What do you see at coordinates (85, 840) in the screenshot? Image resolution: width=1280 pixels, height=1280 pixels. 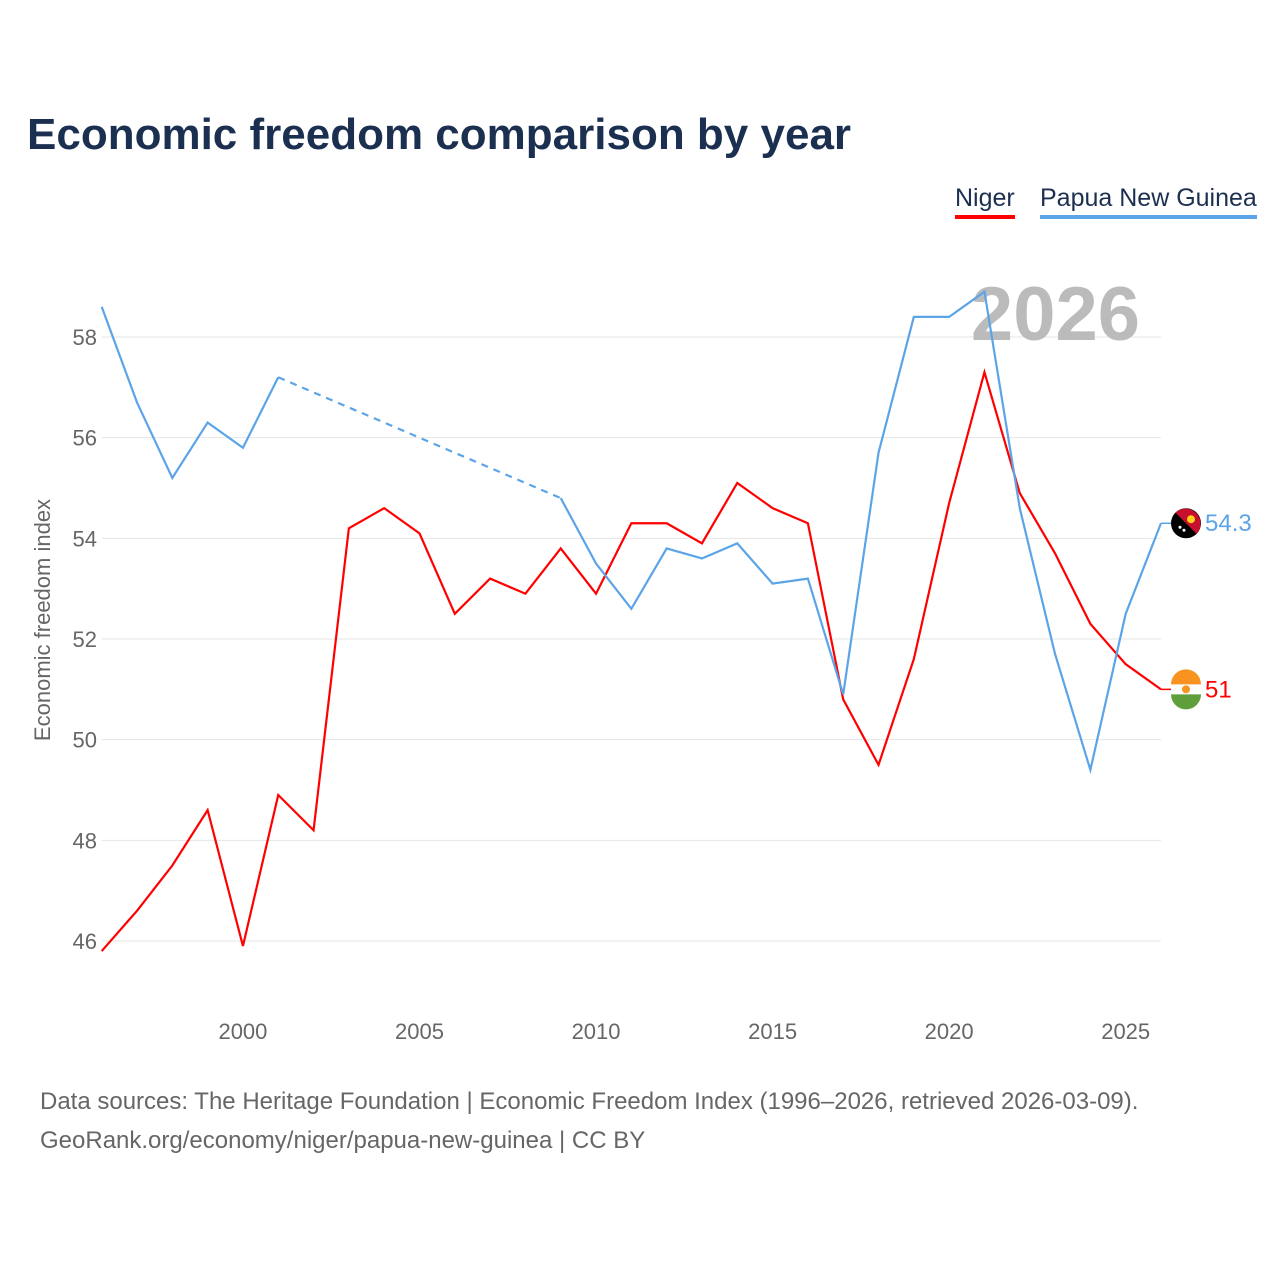 I see `y-tick-label: 48` at bounding box center [85, 840].